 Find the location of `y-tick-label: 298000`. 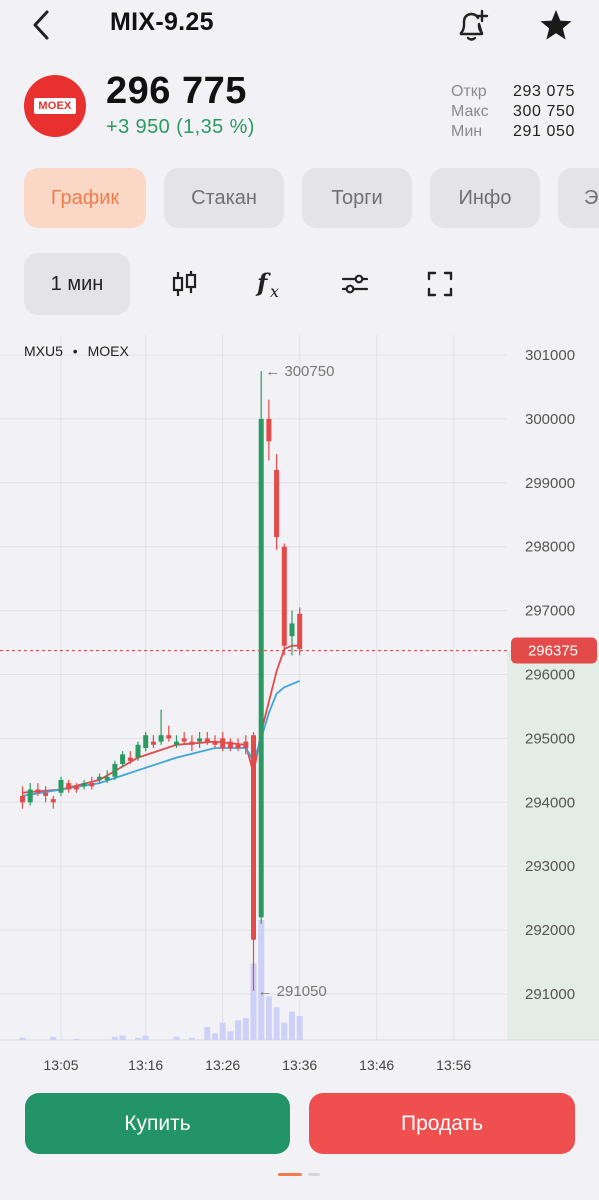

y-tick-label: 298000 is located at coordinates (550, 547).